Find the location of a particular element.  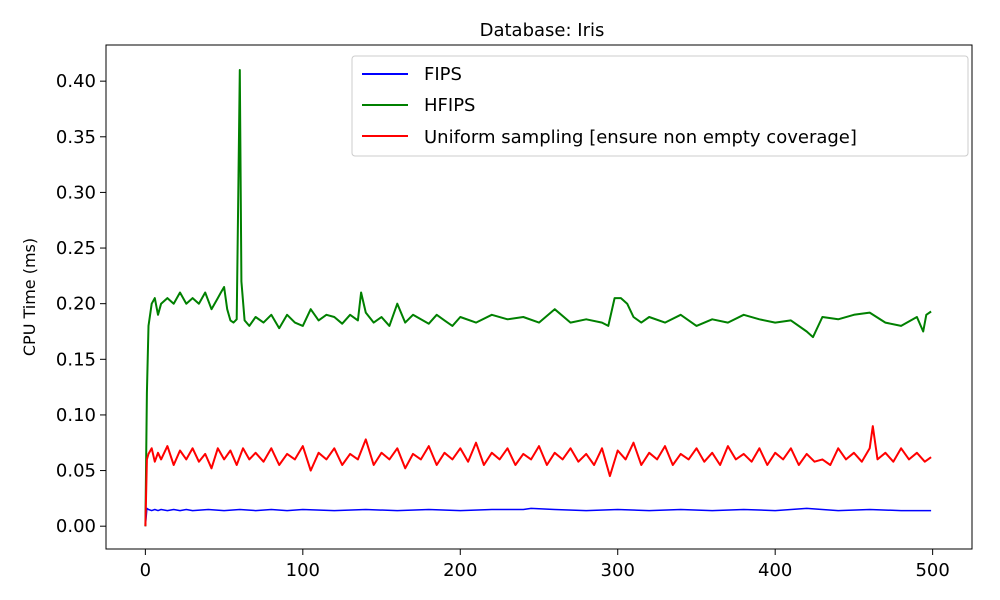

y-tick-label: 0.35 is located at coordinates (76, 137).